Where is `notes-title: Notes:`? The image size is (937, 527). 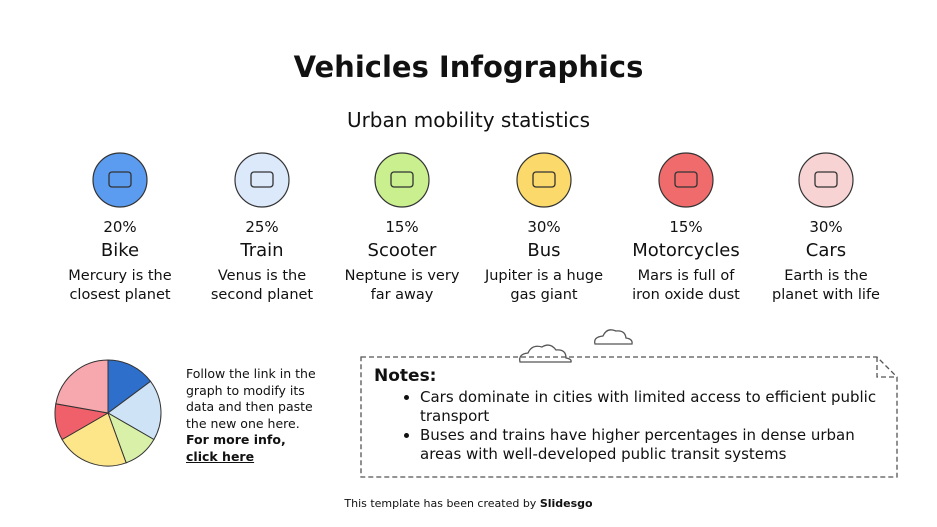 notes-title: Notes: is located at coordinates (405, 376).